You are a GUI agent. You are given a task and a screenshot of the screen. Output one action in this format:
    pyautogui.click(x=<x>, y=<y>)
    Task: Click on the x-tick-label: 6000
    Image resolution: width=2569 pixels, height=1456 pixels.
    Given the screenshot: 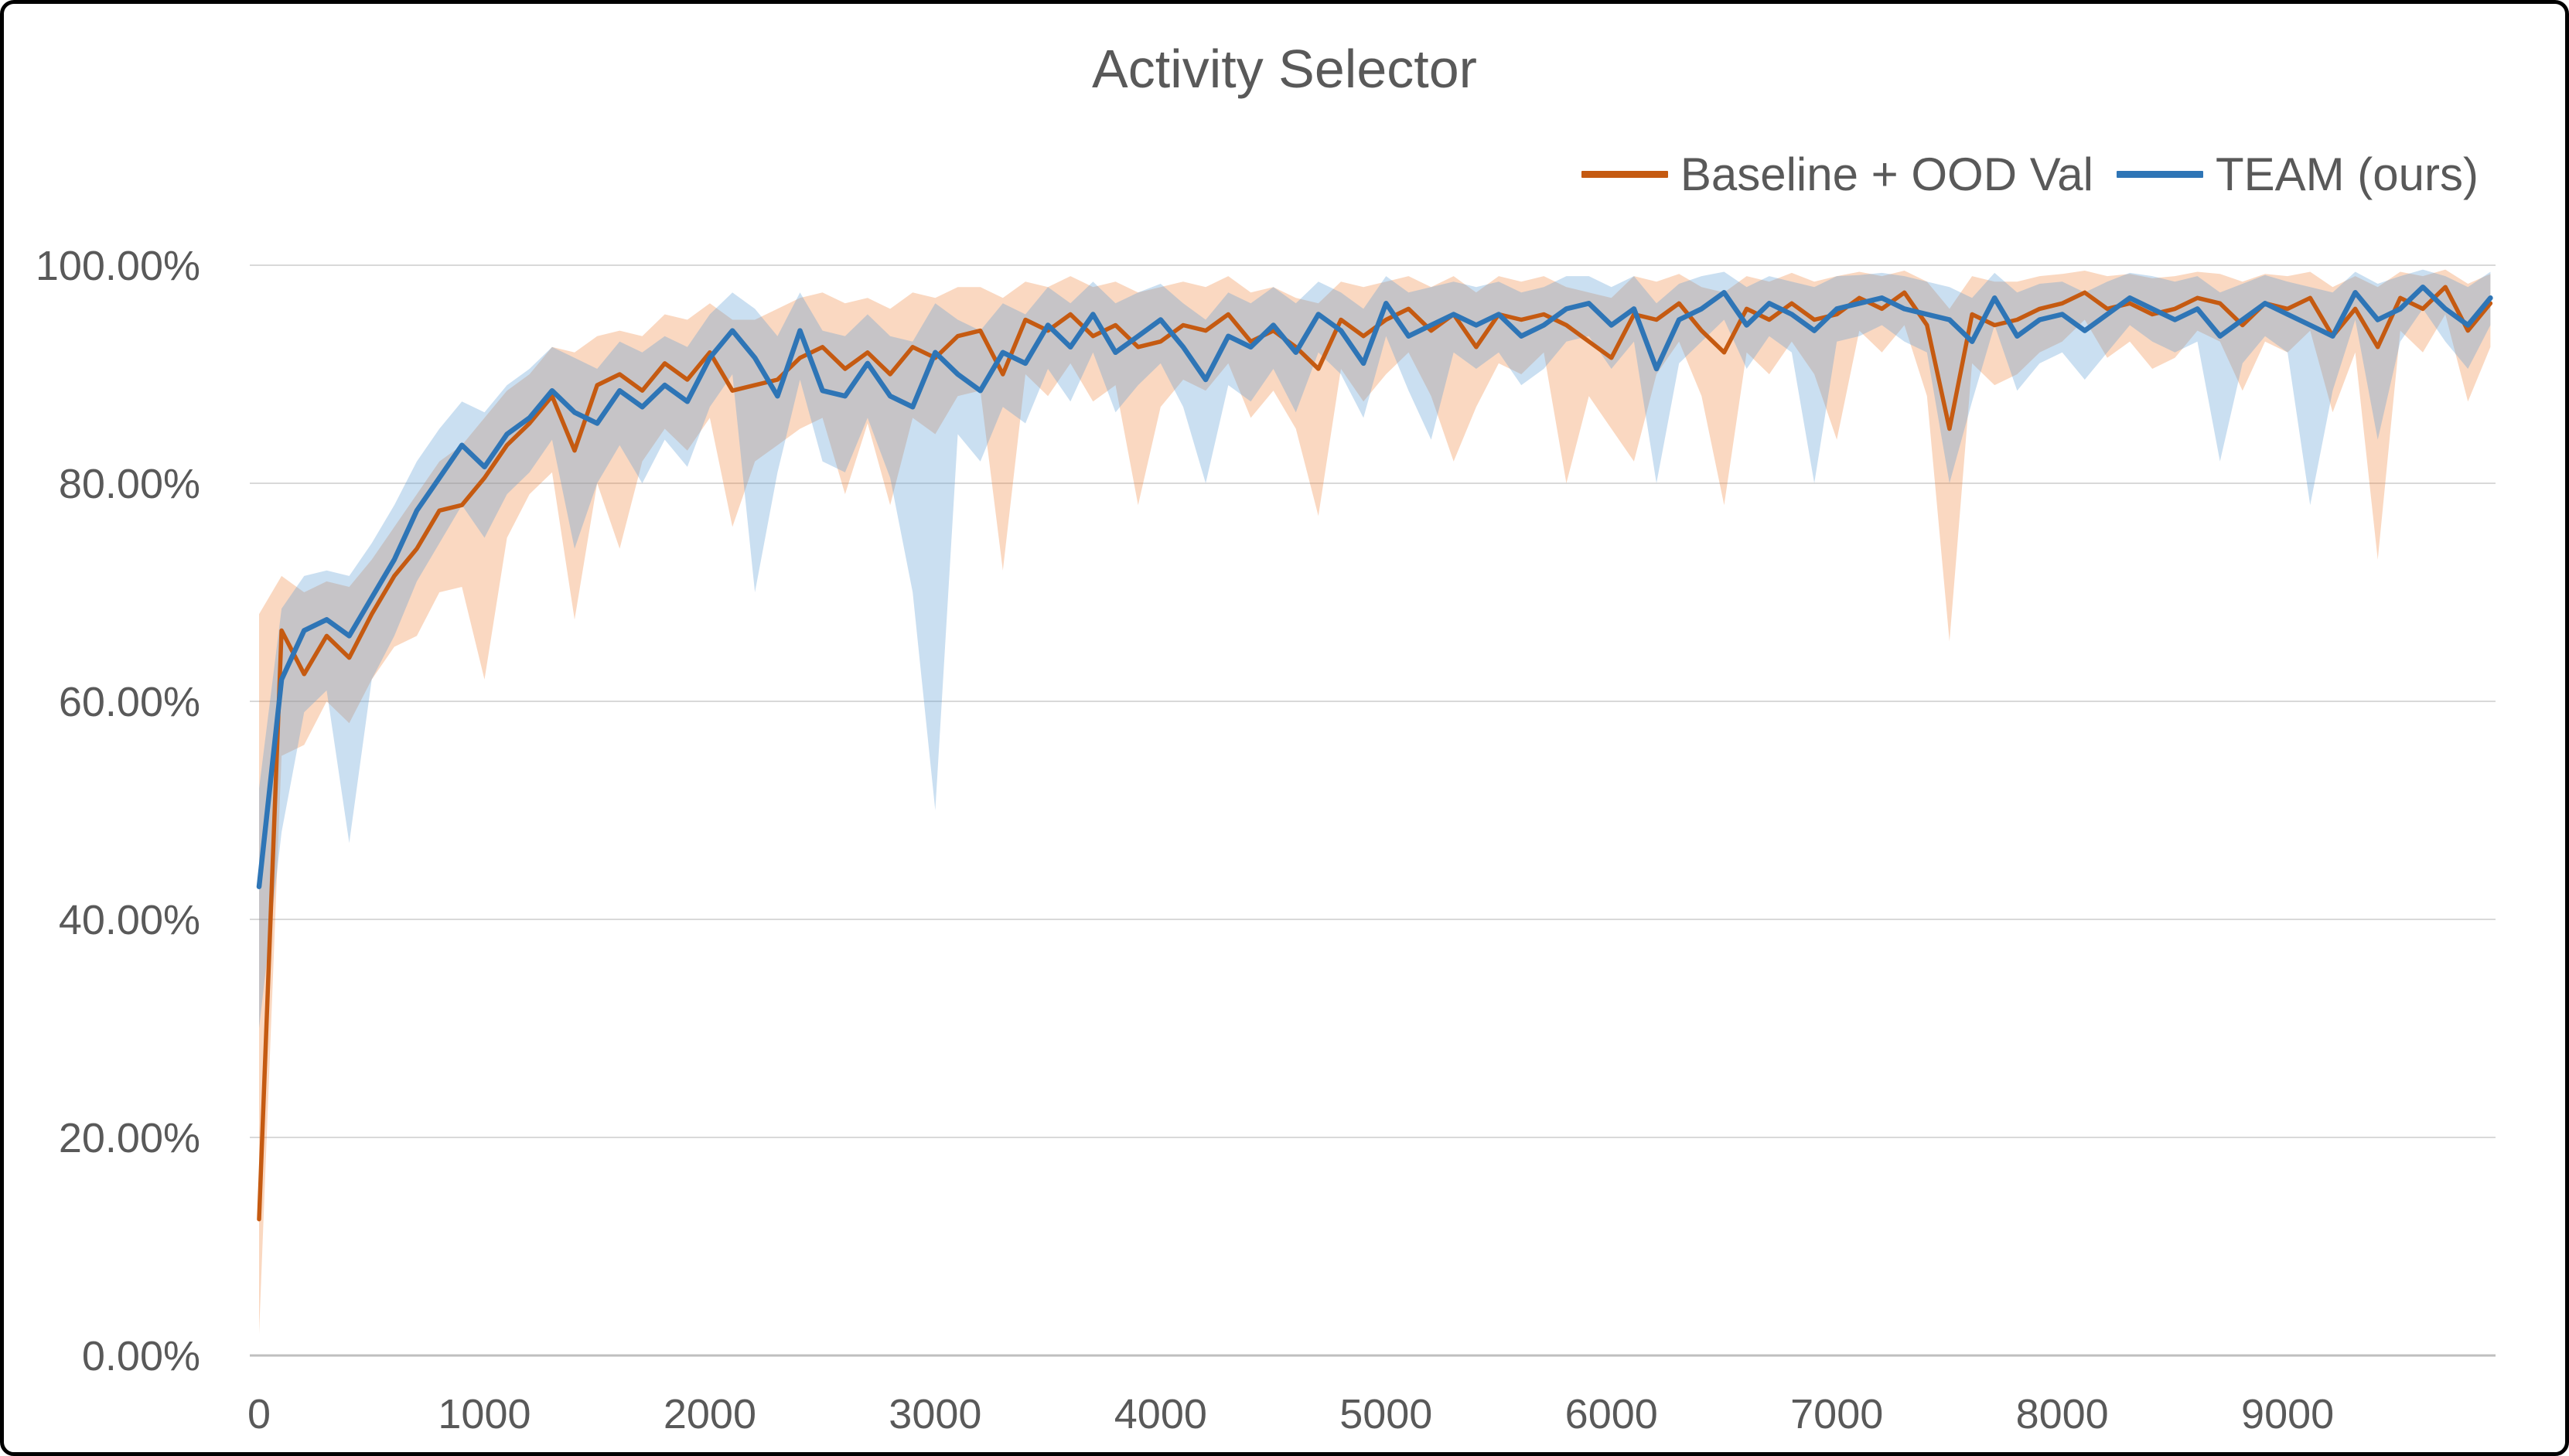 What is the action you would take?
    pyautogui.click(x=1612, y=1414)
    